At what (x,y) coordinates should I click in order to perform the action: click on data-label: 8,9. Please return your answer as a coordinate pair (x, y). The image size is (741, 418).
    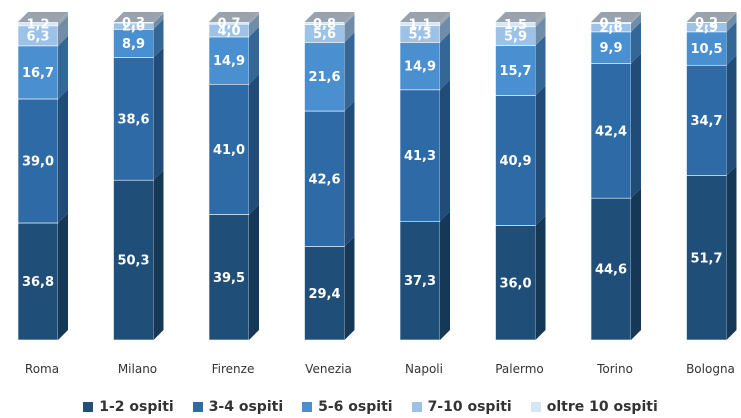
    Looking at the image, I should click on (133, 44).